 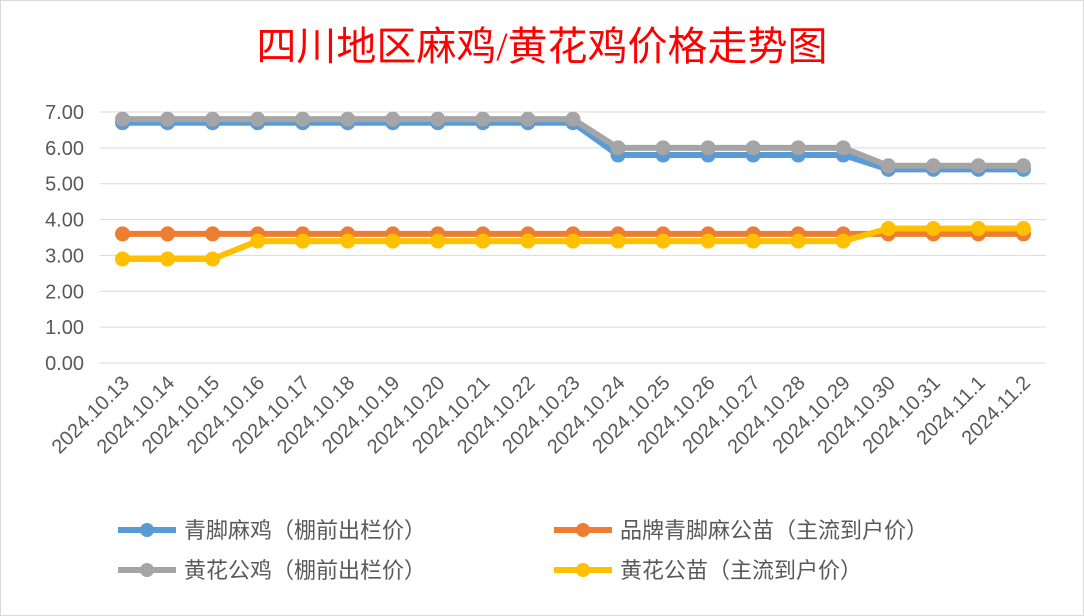 What do you see at coordinates (64, 256) in the screenshot?
I see `y-tick-label: 3.00` at bounding box center [64, 256].